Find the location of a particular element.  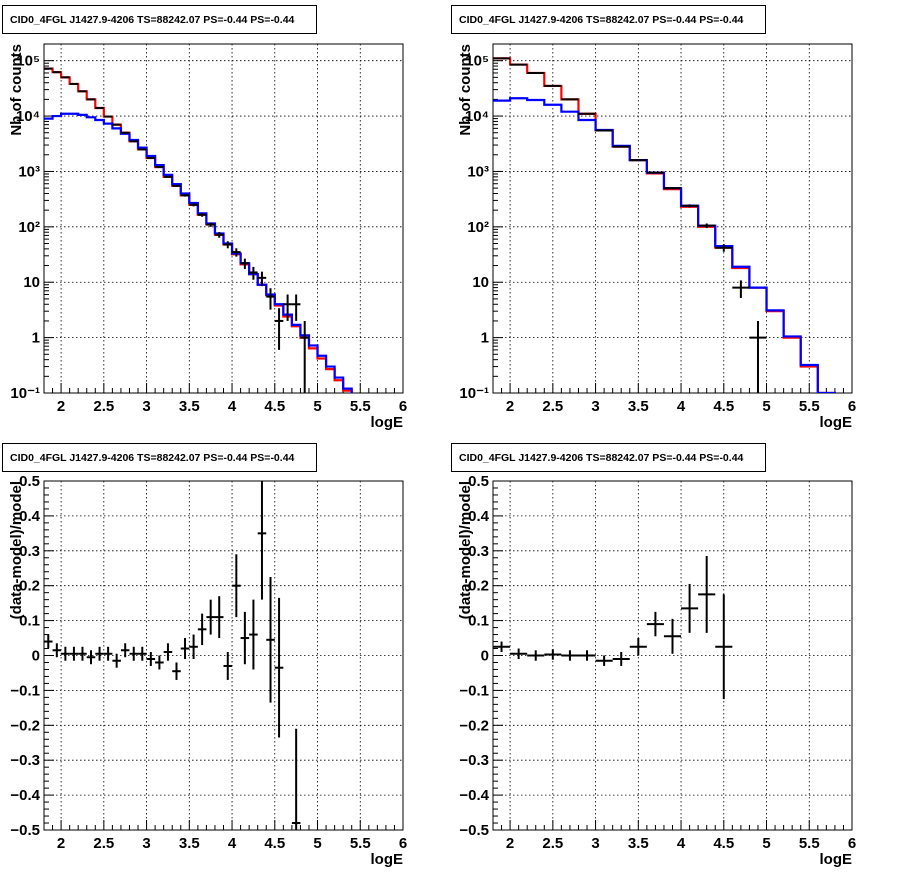

y-tick-label: 0.4 is located at coordinates (30, 516).